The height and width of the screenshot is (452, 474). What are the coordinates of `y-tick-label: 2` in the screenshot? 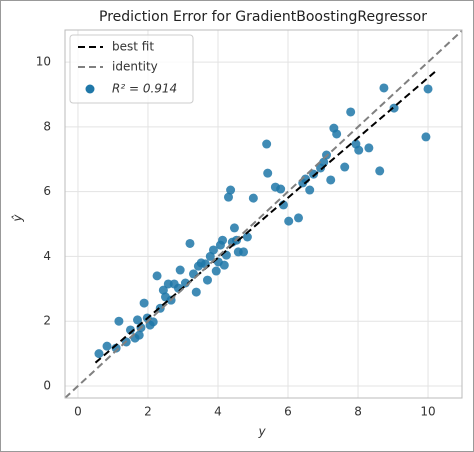 It's located at (47, 321).